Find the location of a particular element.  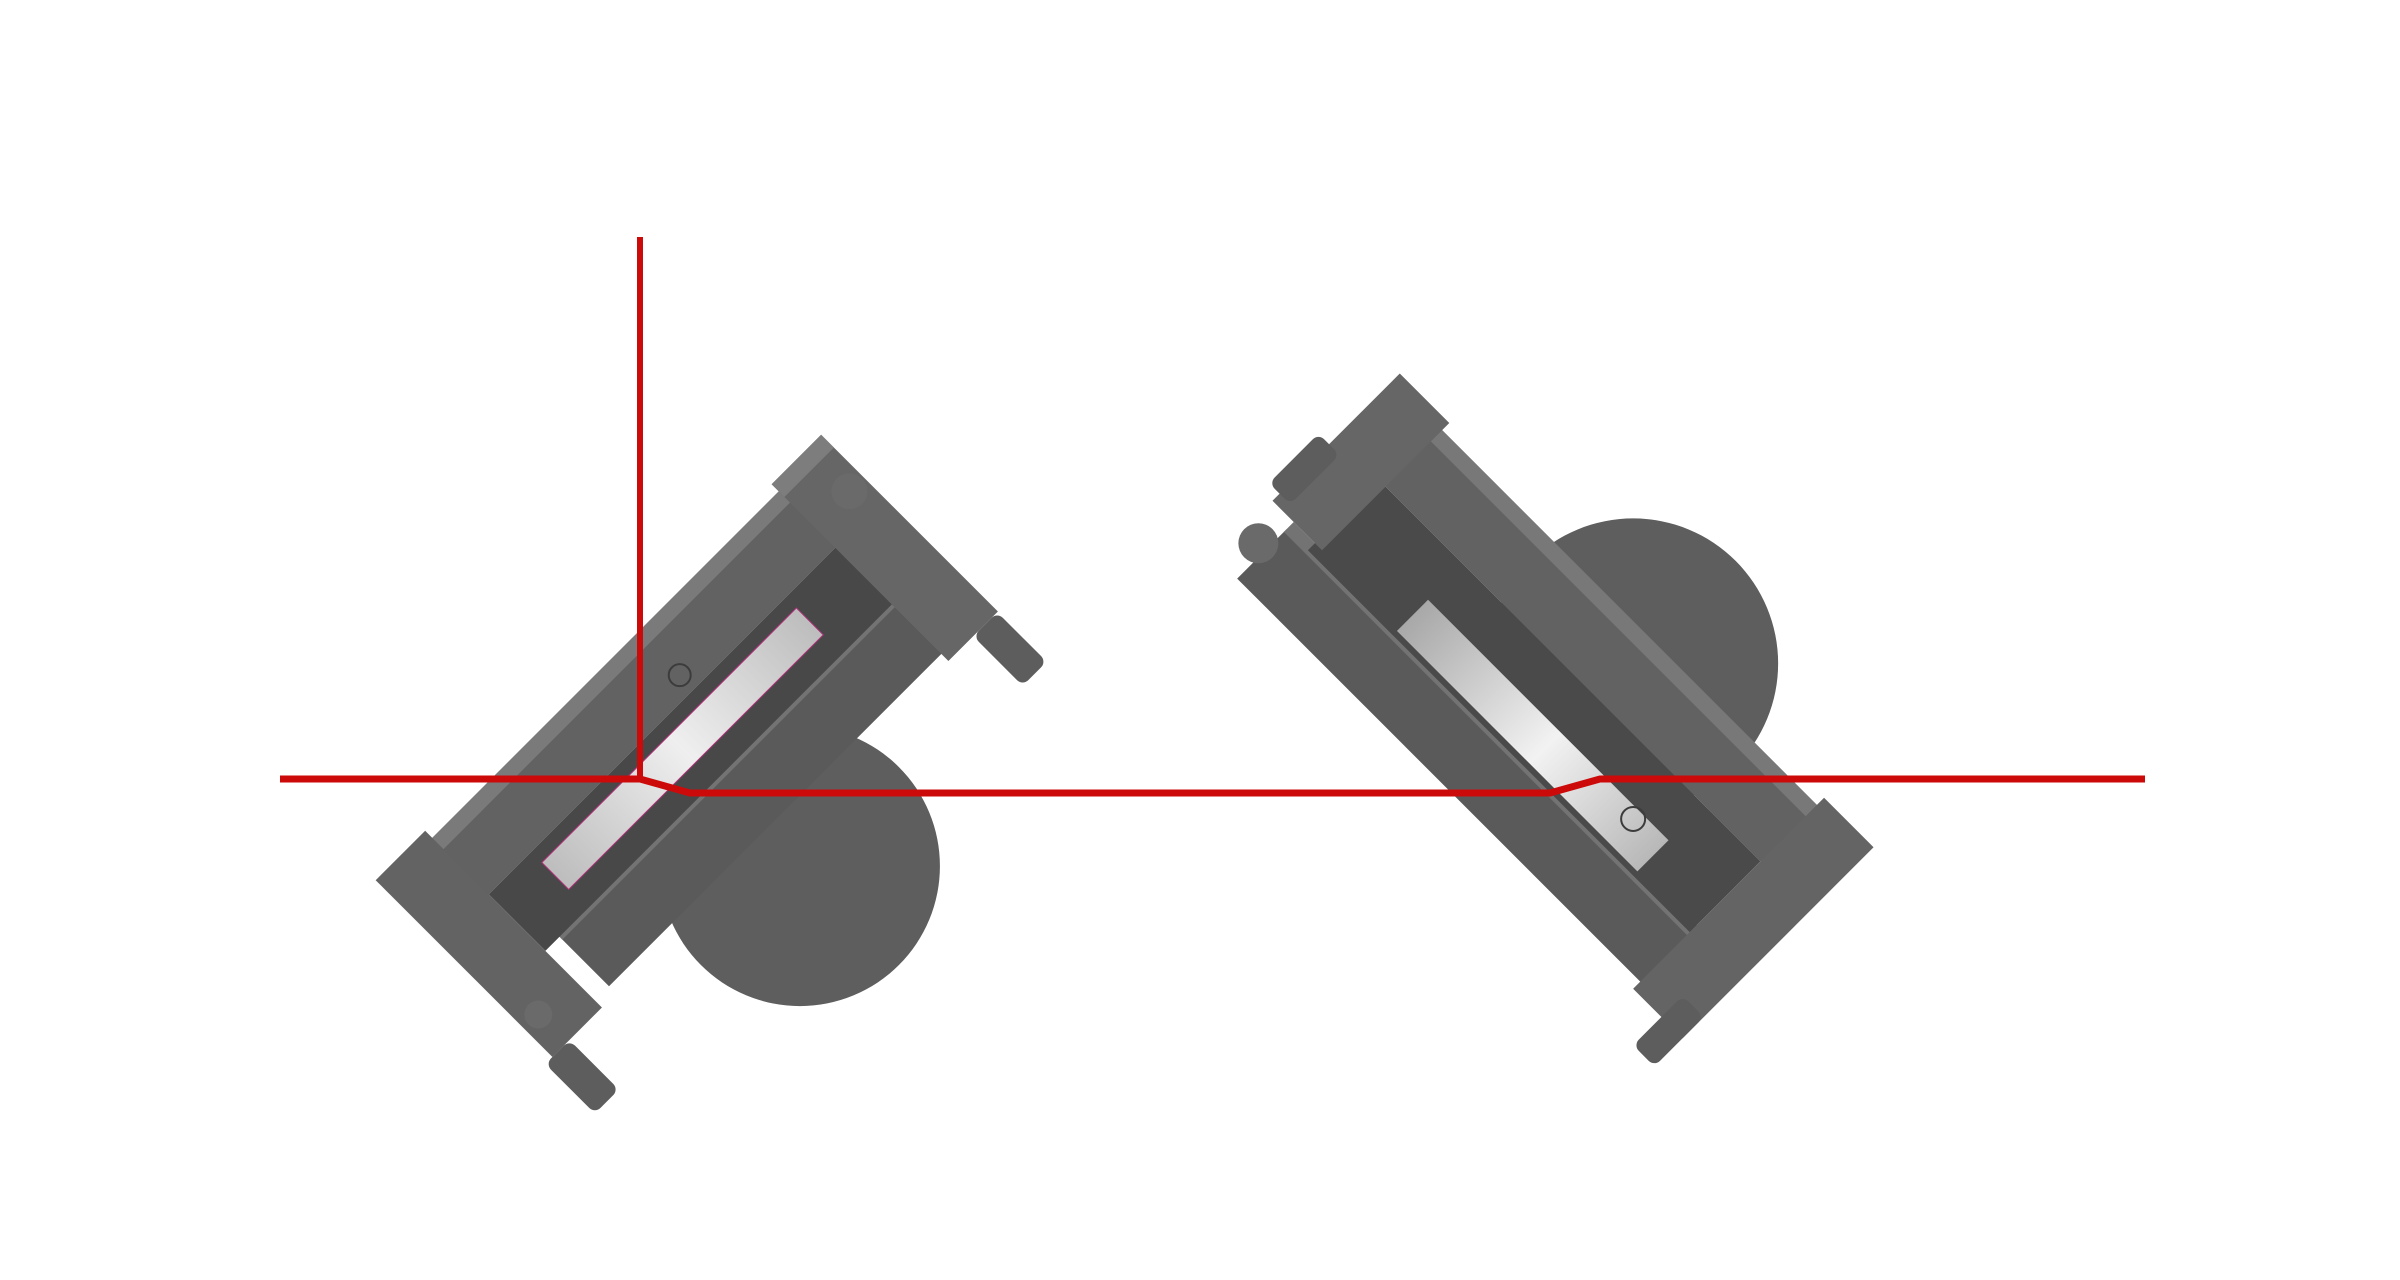

right-mount-back-bar is located at coordinates (1594, 645).